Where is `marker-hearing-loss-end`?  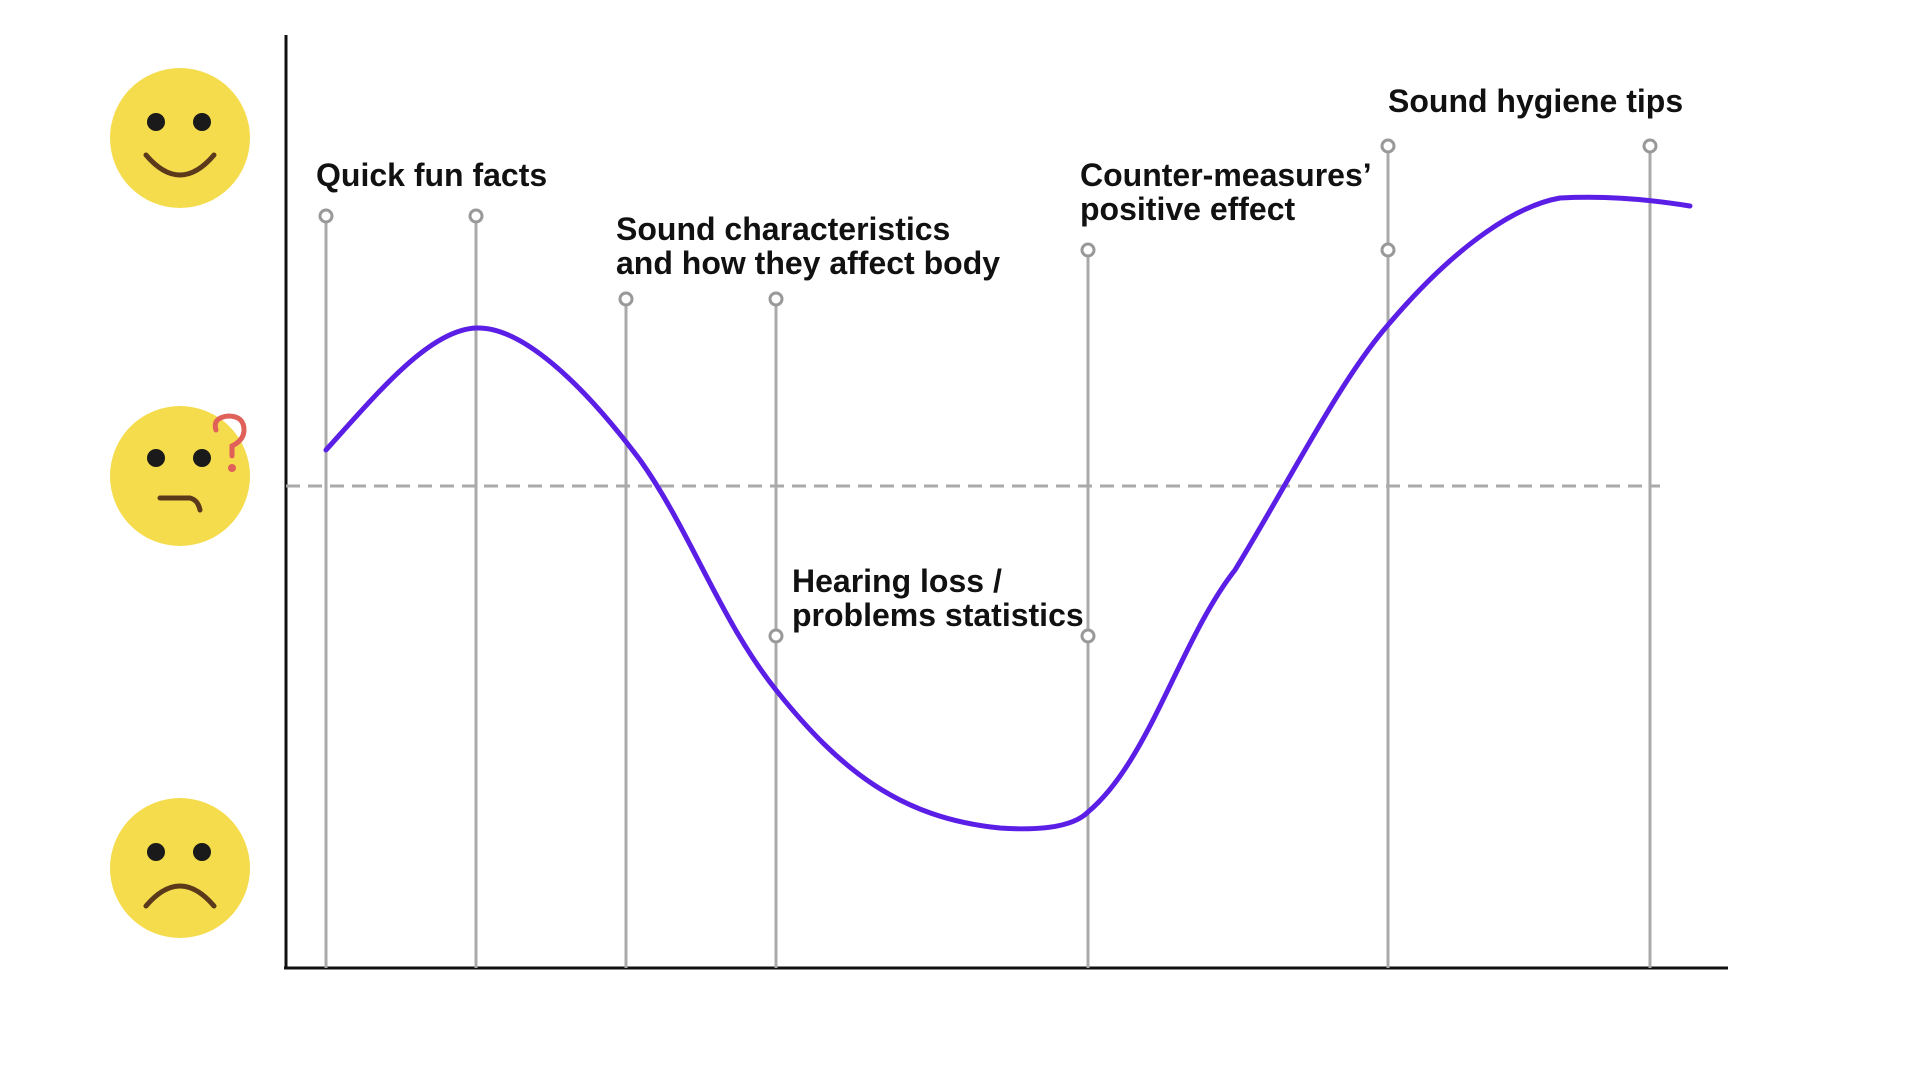
marker-hearing-loss-end is located at coordinates (1088, 605).